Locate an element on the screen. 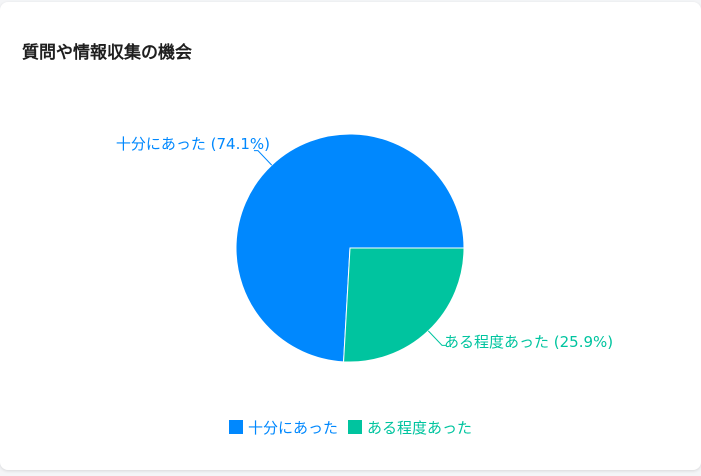  pie-slice-ある程度あった is located at coordinates (404, 305).